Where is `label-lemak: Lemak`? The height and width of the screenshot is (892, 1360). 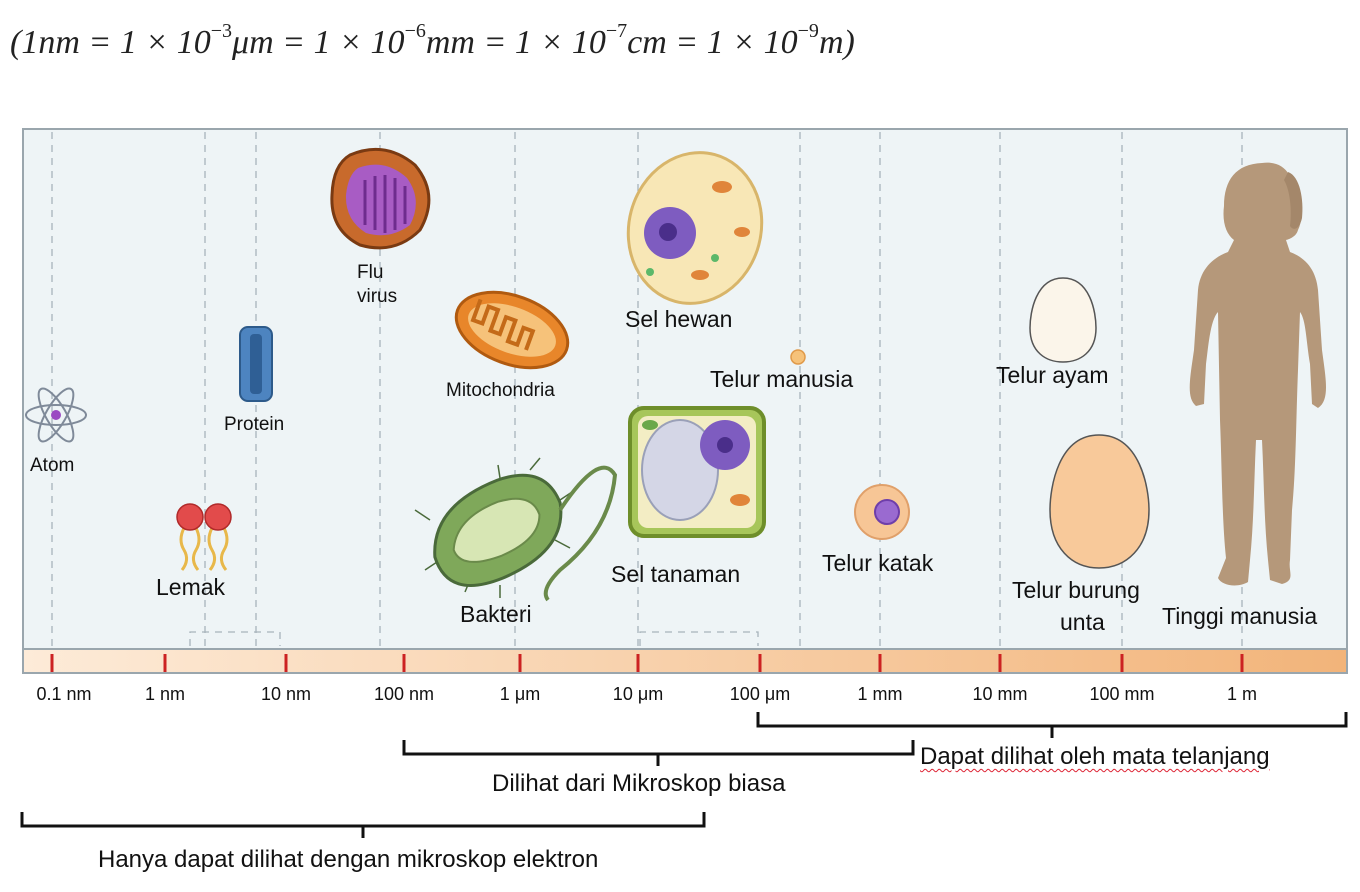 label-lemak: Lemak is located at coordinates (191, 587).